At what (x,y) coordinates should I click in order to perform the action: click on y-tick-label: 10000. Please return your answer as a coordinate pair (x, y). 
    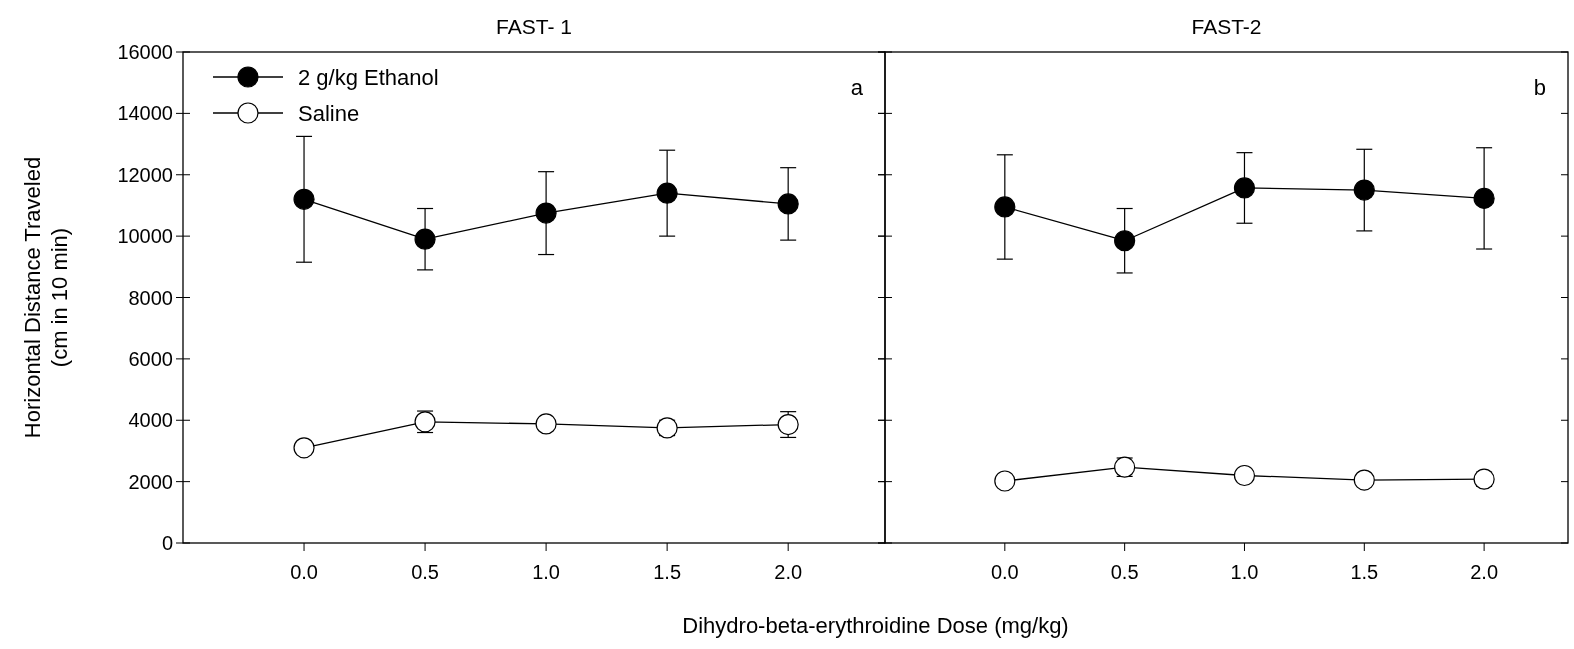
    Looking at the image, I should click on (145, 236).